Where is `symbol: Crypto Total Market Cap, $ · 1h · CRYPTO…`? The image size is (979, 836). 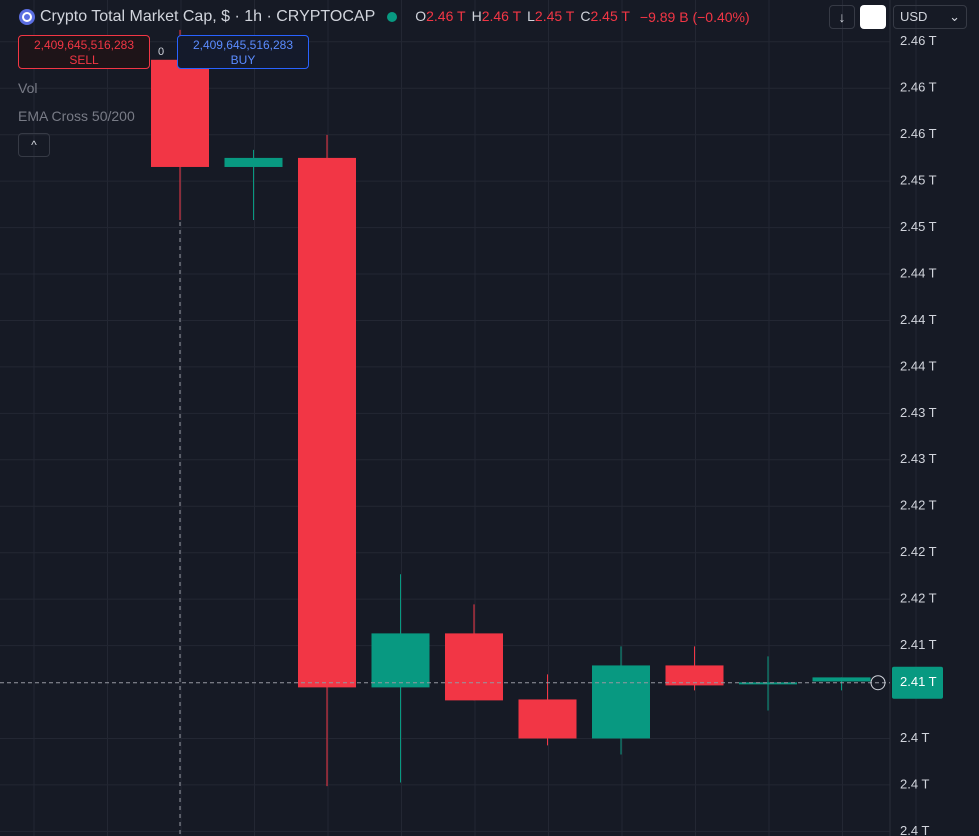
symbol: Crypto Total Market Cap, $ · 1h · CRYPTO… is located at coordinates (208, 16).